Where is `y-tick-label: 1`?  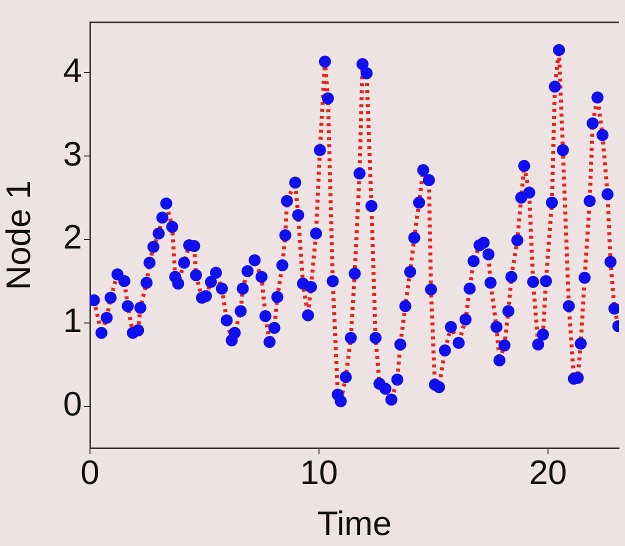
y-tick-label: 1 is located at coordinates (72, 321).